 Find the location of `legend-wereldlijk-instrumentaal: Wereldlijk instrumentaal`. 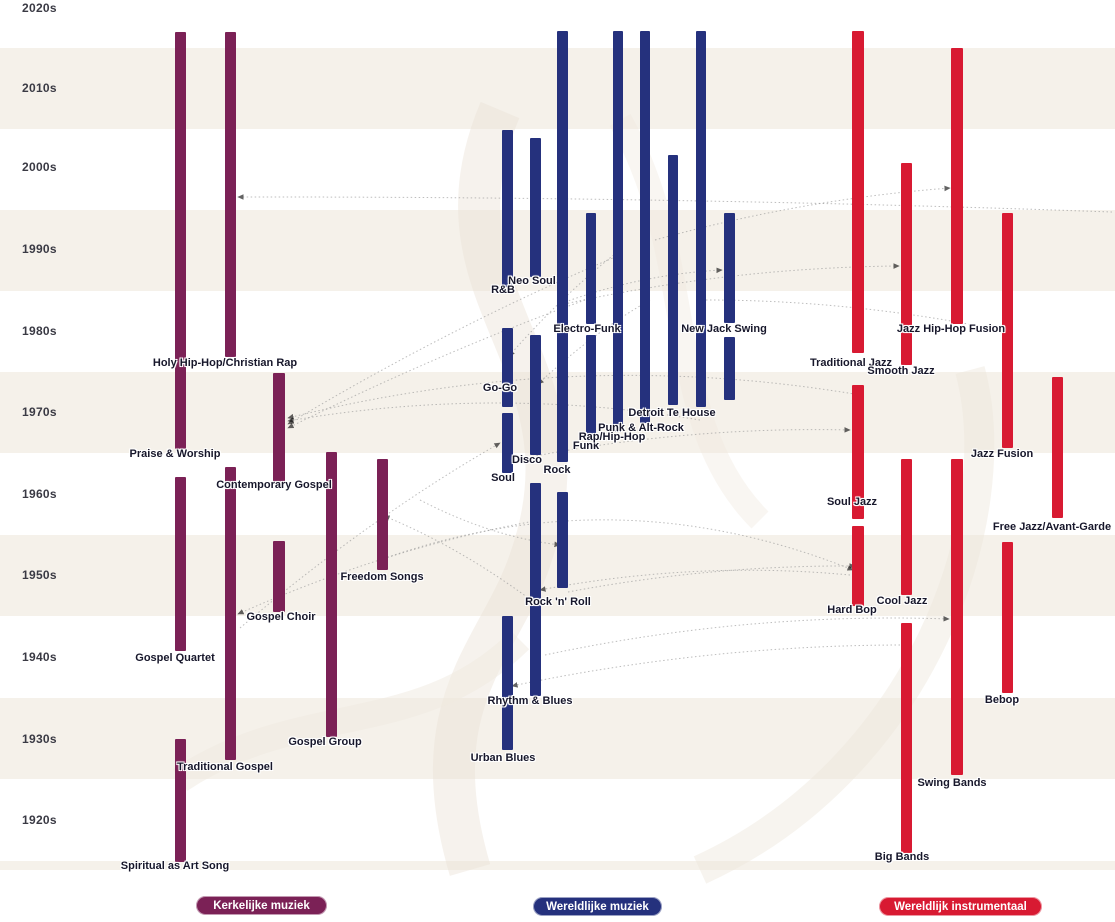

legend-wereldlijk-instrumentaal: Wereldlijk instrumentaal is located at coordinates (960, 906).